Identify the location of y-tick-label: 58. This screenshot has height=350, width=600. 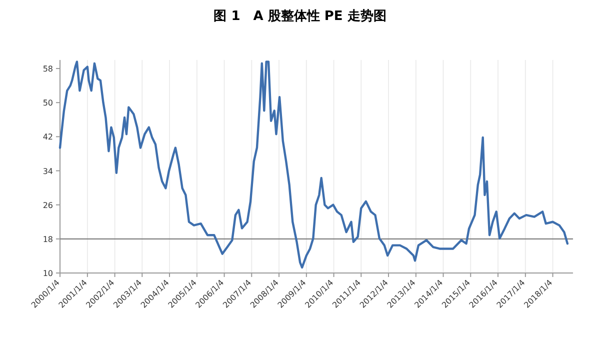
(47, 69).